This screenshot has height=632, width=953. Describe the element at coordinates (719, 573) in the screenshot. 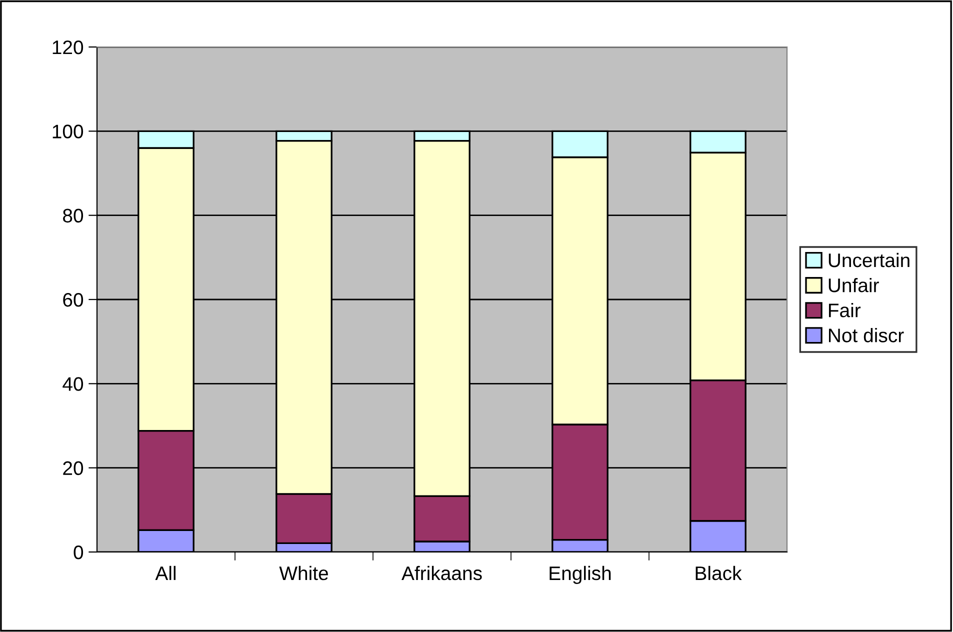

I see `x-tick-label: Black` at that location.